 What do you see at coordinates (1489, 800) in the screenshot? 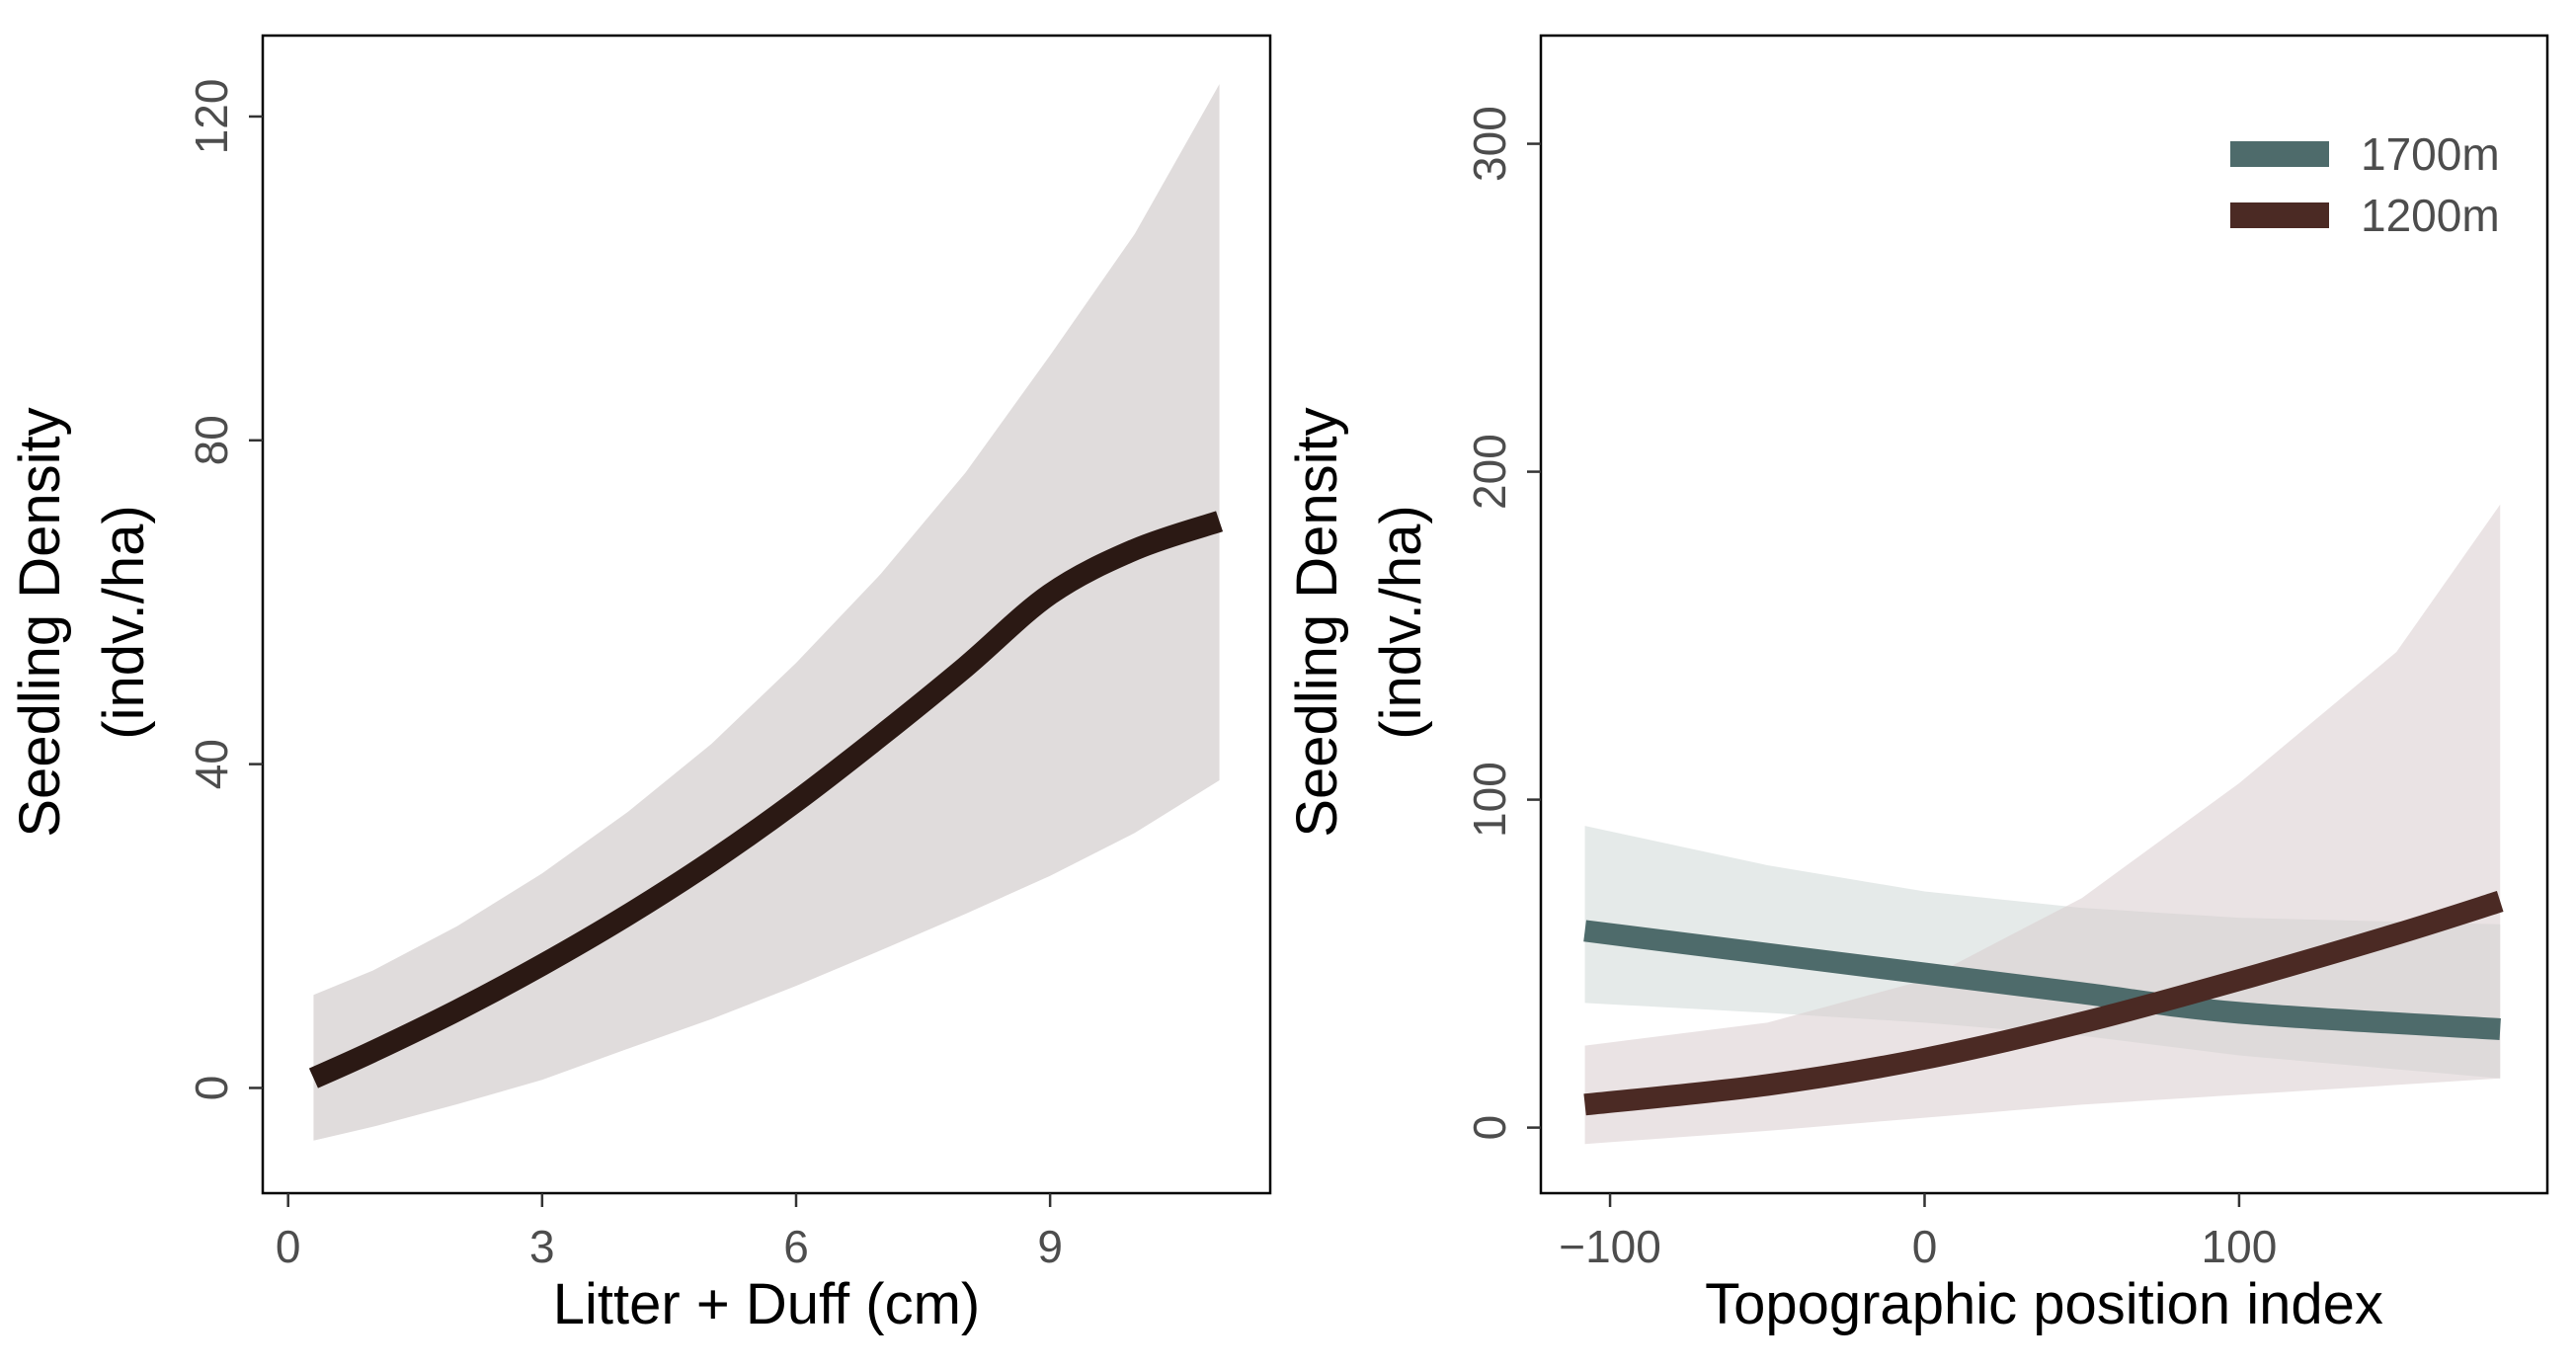
I see `y-tick-label: 100` at bounding box center [1489, 800].